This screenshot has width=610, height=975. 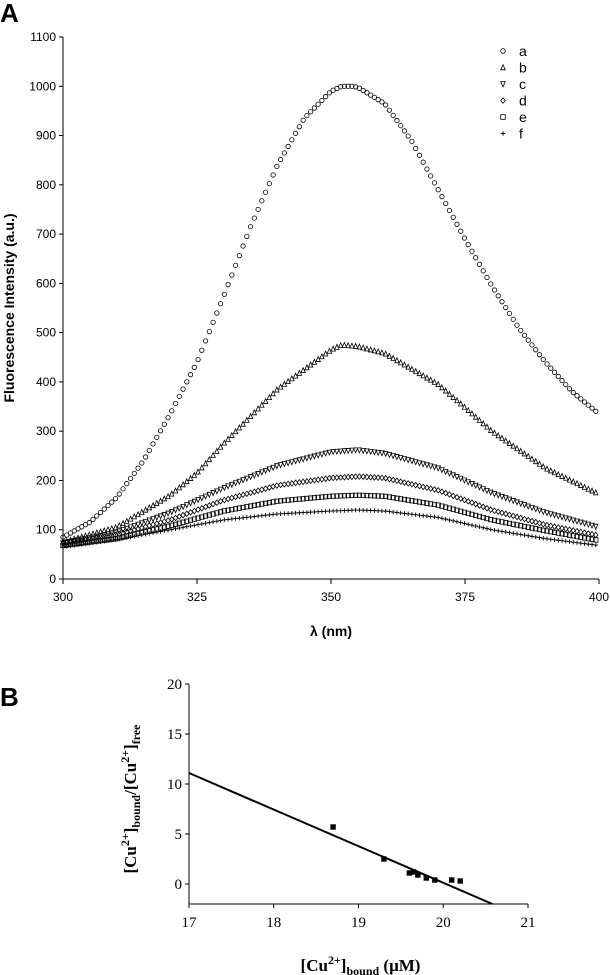 What do you see at coordinates (46, 431) in the screenshot?
I see `y-tick-label: 300` at bounding box center [46, 431].